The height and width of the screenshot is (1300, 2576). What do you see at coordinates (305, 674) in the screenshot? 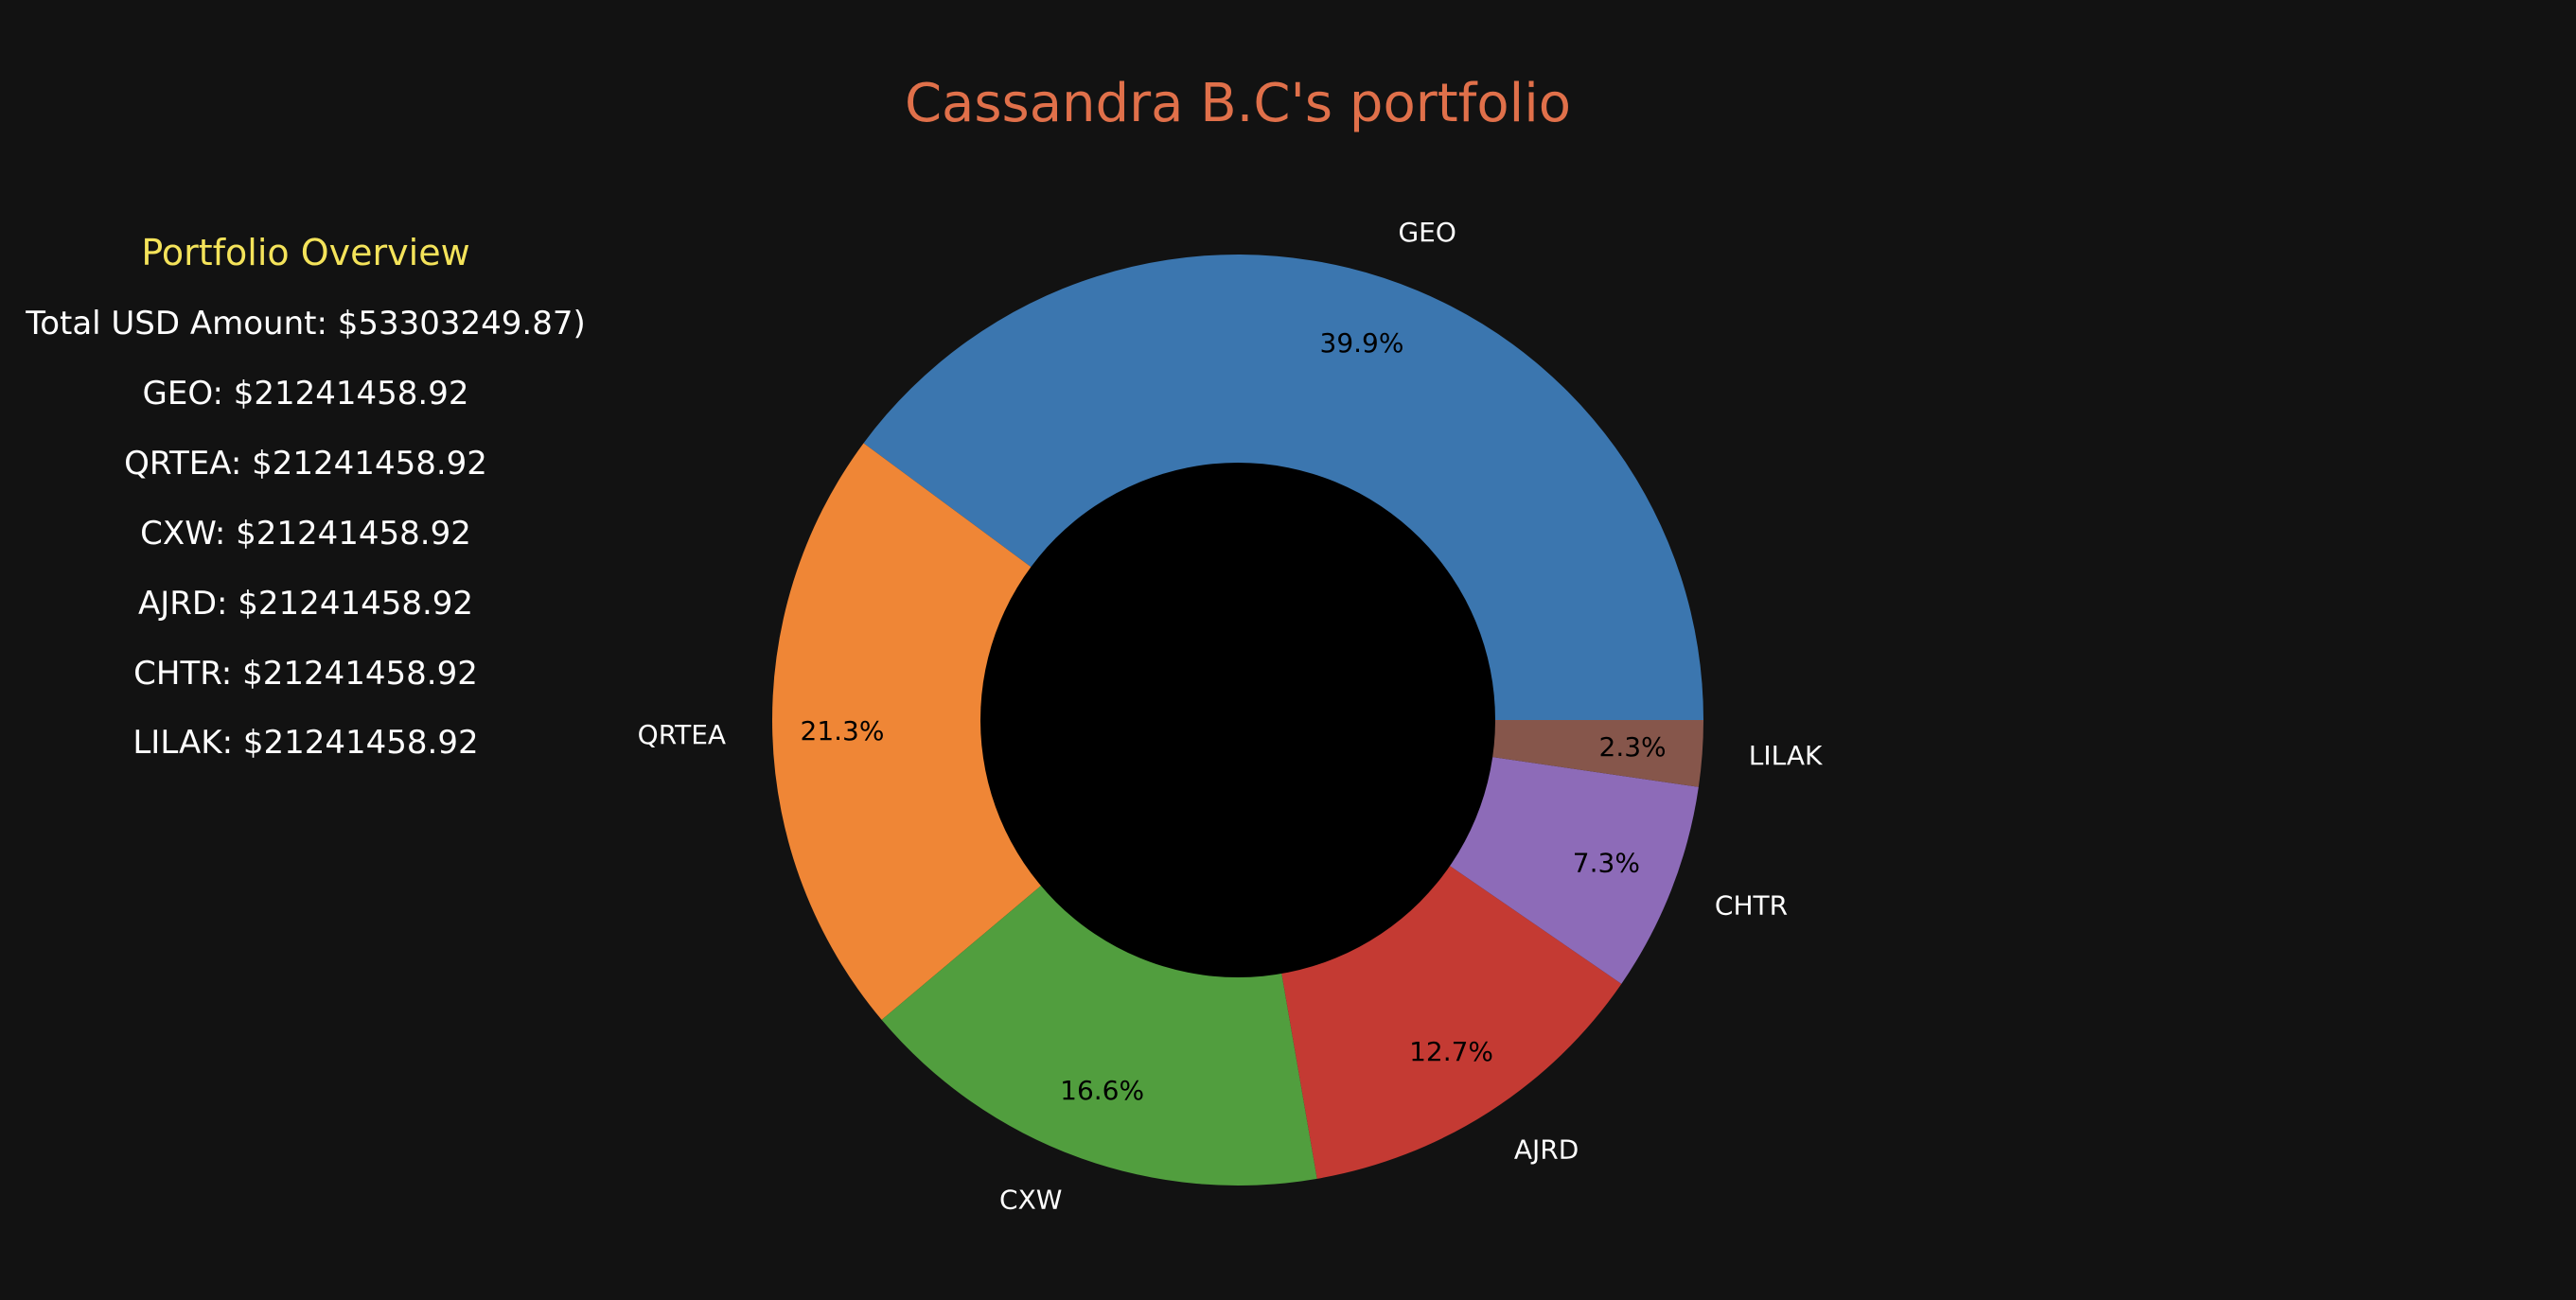
I see `overview-line-chtr: CHTR: $21241458.92` at bounding box center [305, 674].